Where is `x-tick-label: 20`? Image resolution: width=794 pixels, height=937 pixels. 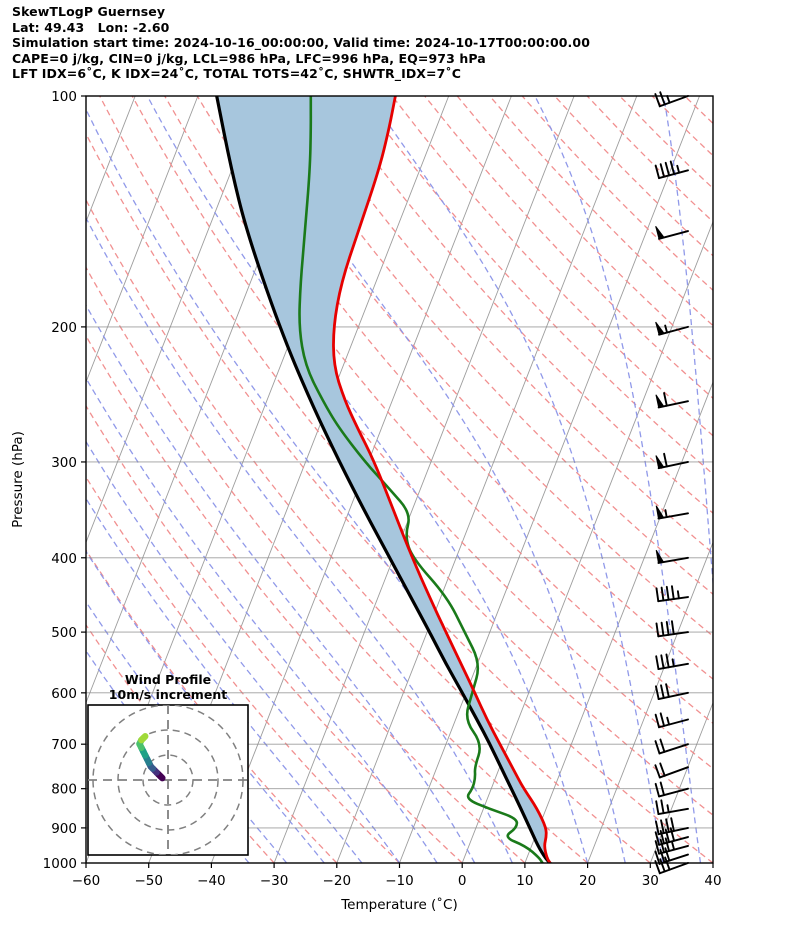 x-tick-label: 20 is located at coordinates (587, 881).